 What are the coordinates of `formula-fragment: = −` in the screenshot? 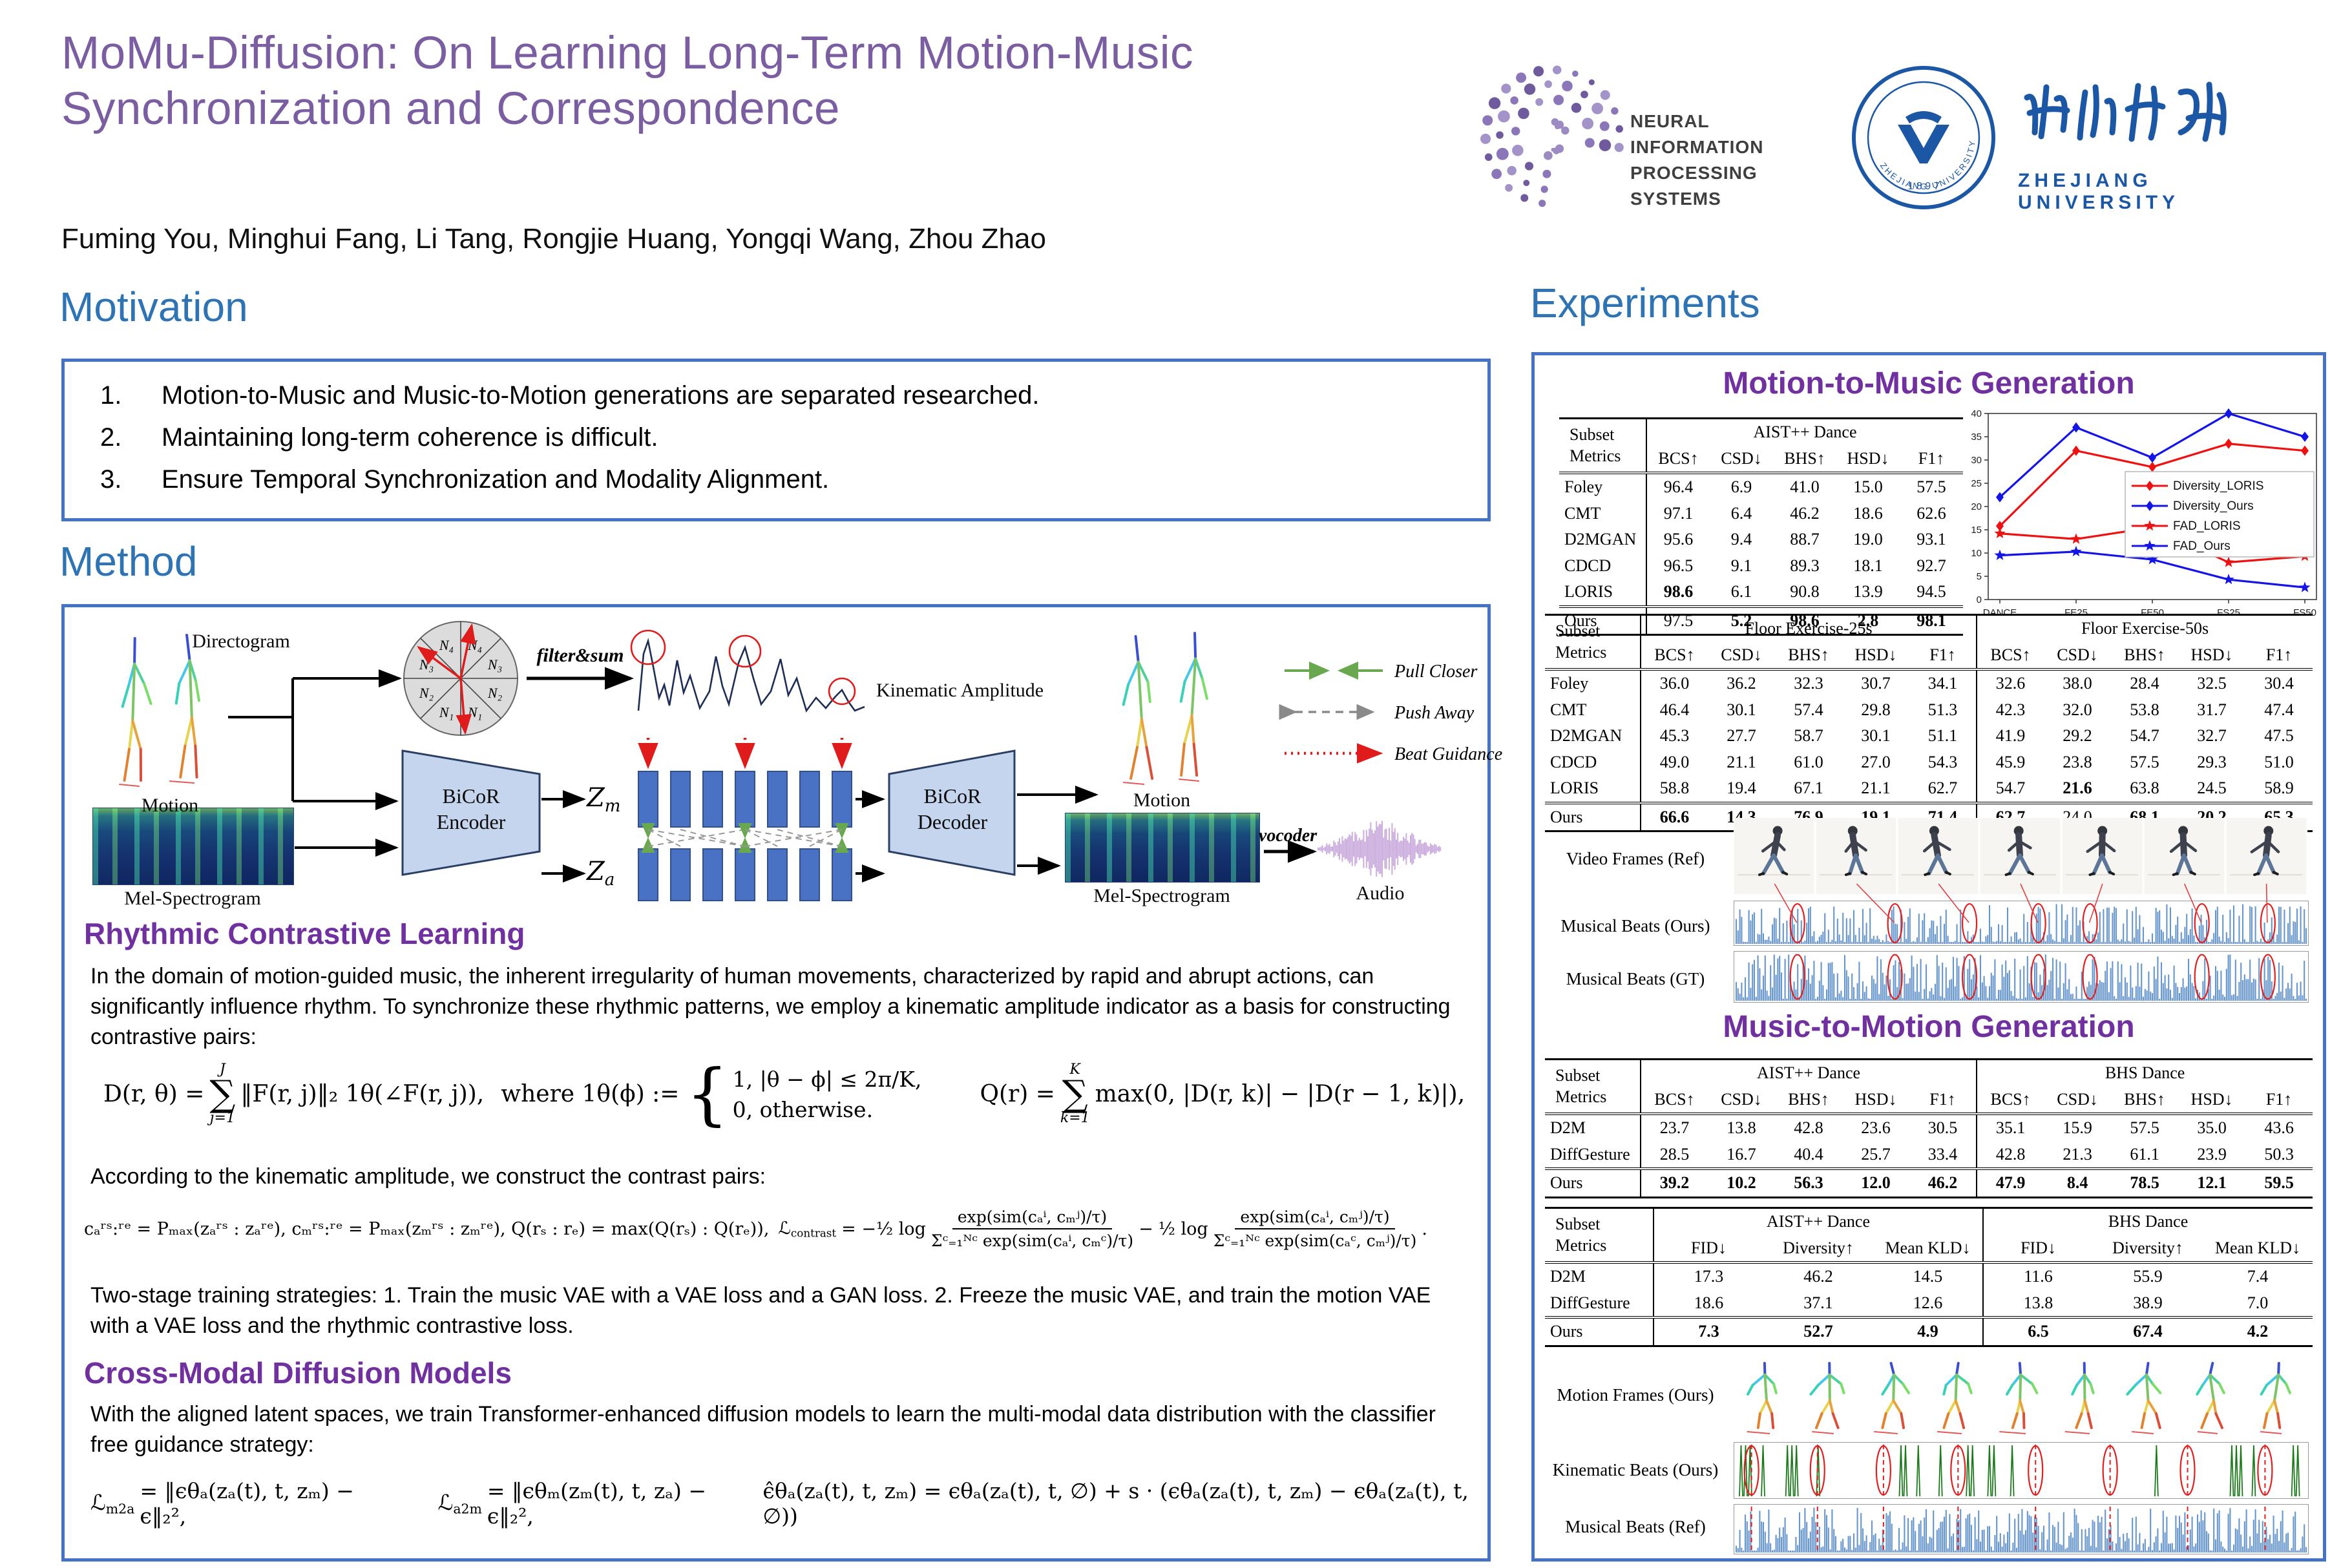 It's located at (859, 1228).